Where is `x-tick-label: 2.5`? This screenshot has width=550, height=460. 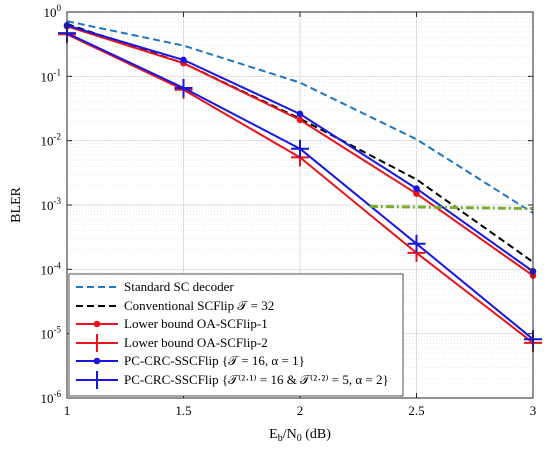
x-tick-label: 2.5 is located at coordinates (416, 410).